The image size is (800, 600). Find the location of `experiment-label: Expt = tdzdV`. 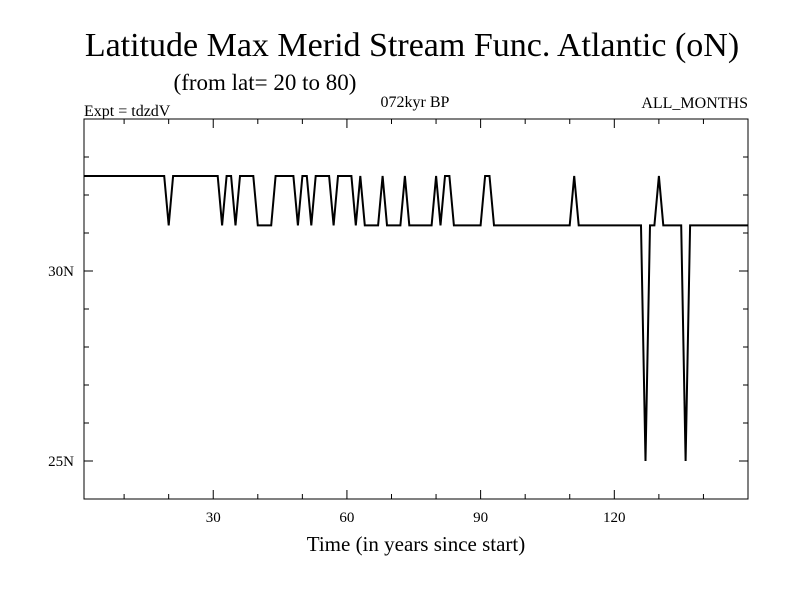

experiment-label: Expt = tdzdV is located at coordinates (127, 111).